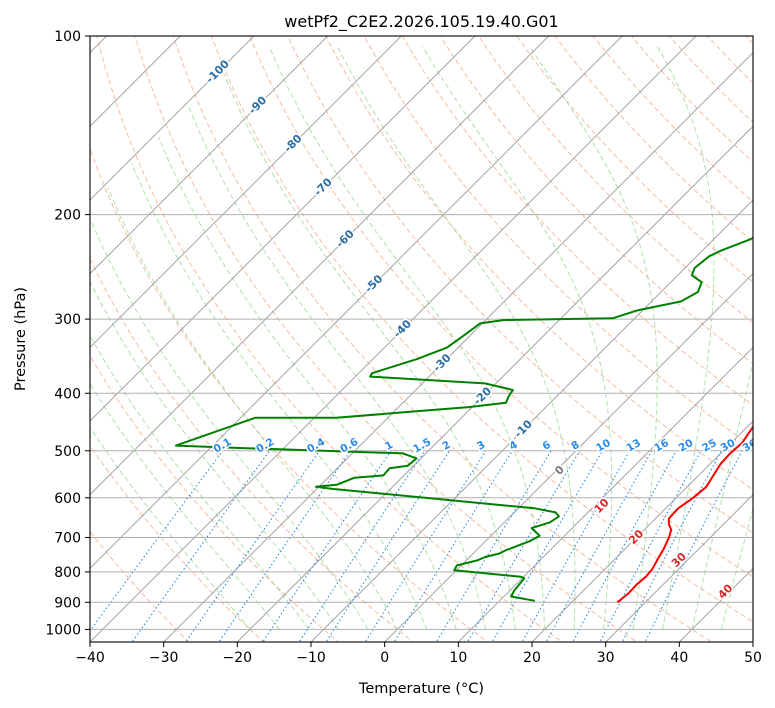 This screenshot has height=708, width=775. Describe the element at coordinates (606, 658) in the screenshot. I see `x-tick-label: 30` at that location.